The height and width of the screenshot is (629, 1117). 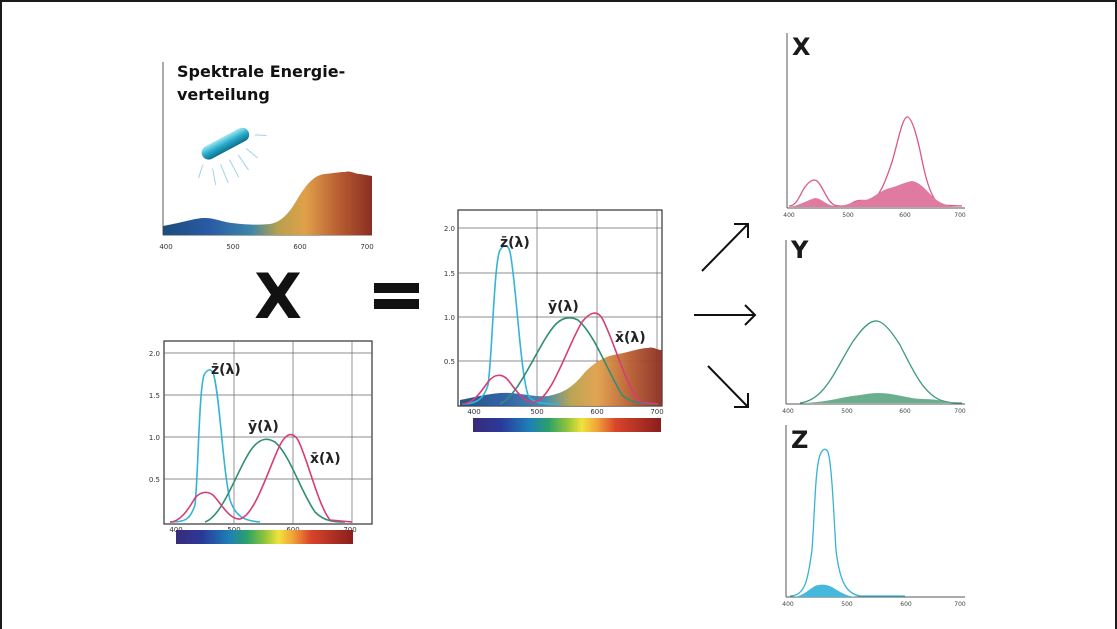 I want to click on equals-sign, so click(x=396, y=296).